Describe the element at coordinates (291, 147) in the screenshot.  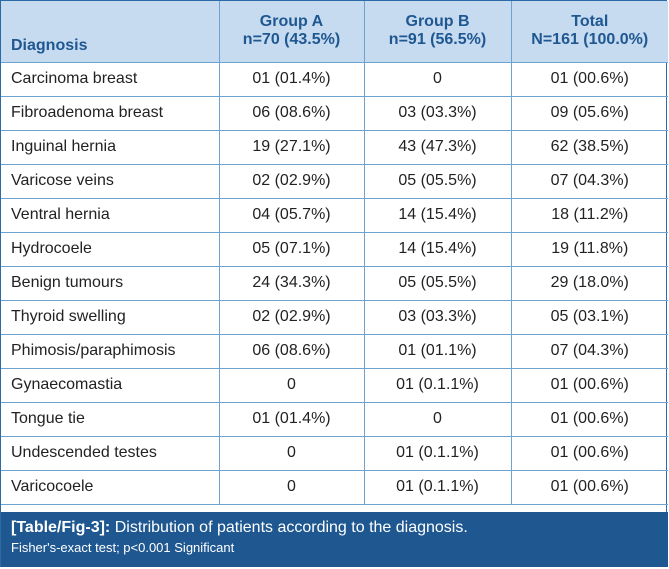
I see `cell-group-a: 19 (27.1%)` at that location.